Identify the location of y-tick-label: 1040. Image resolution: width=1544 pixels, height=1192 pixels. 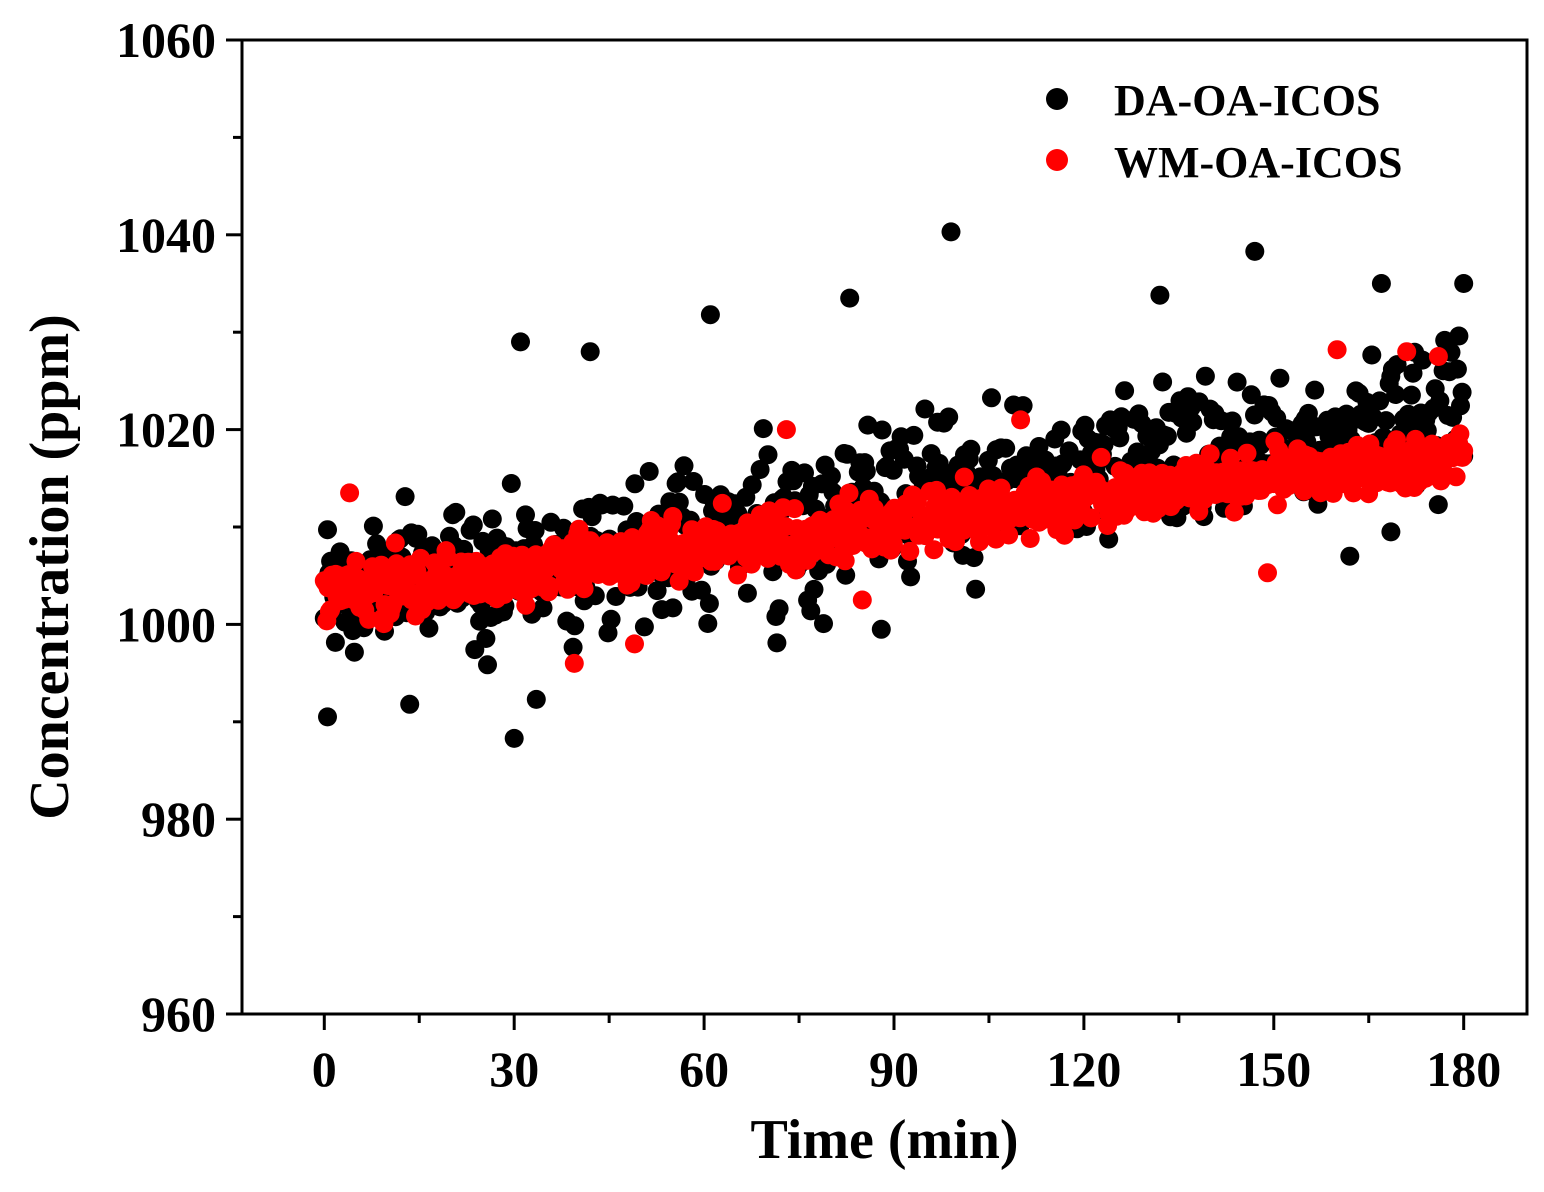
(166, 235).